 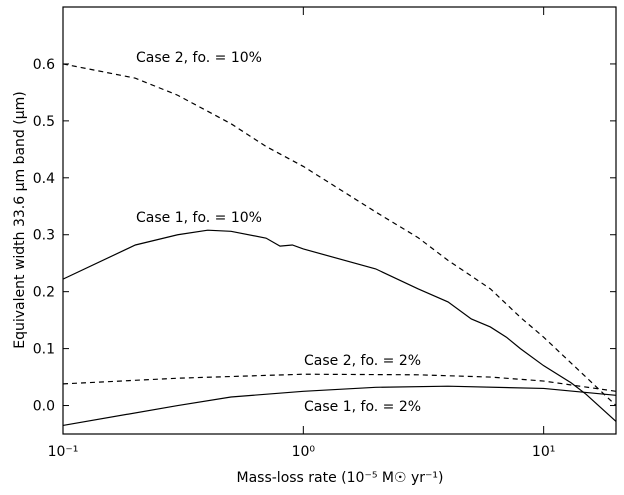 I want to click on y-tick-label: 0.3, so click(x=44, y=236).